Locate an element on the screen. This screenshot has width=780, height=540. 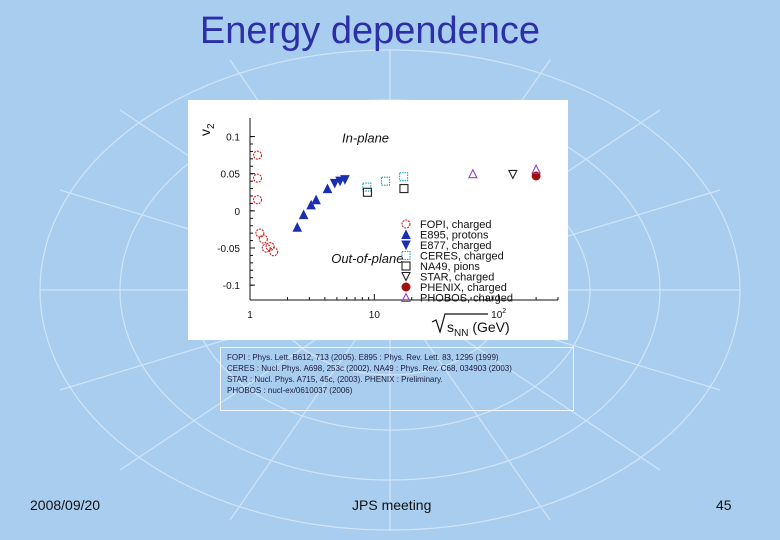
y-axis-label: v2 is located at coordinates (207, 129).